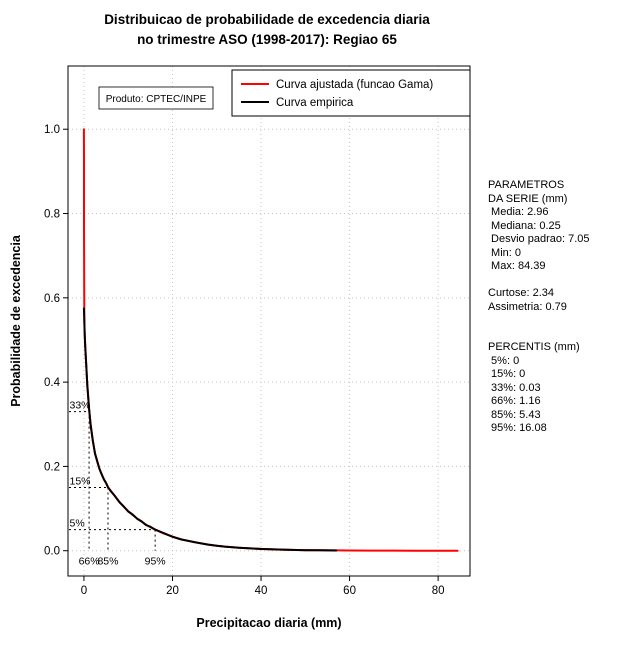 This screenshot has height=660, width=640. I want to click on statistics-line: DA SERIE (mm), so click(528, 198).